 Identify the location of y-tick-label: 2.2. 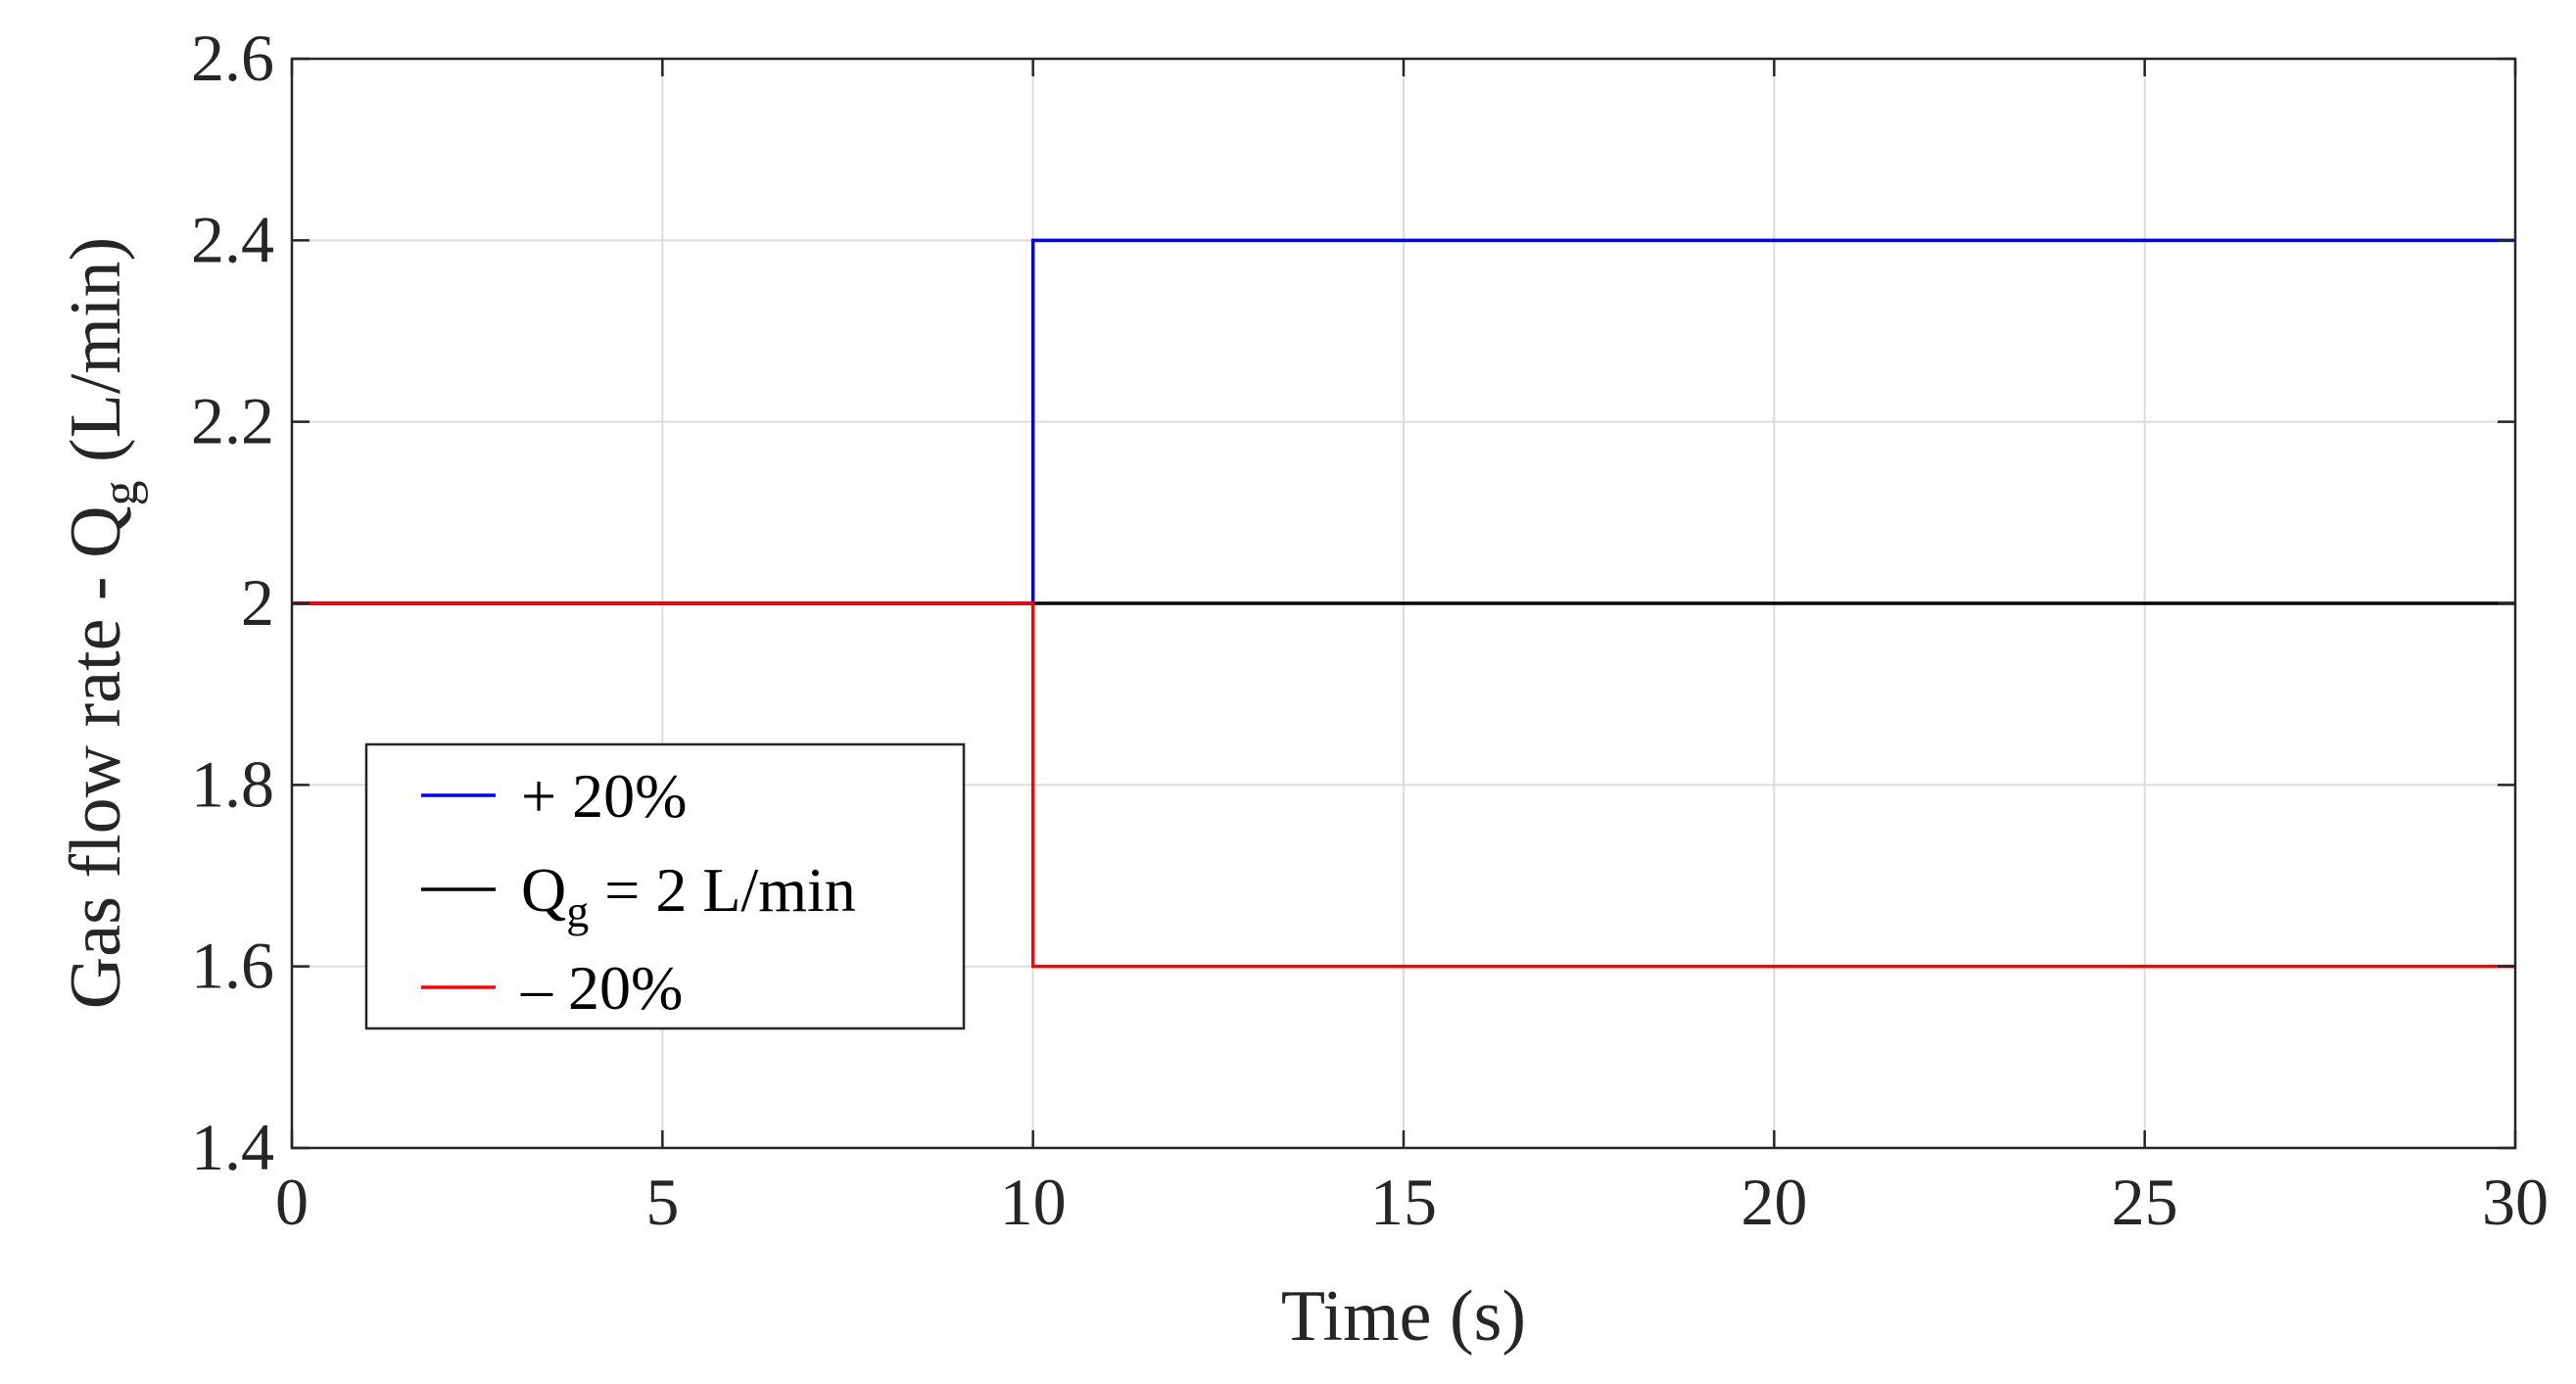
(232, 421).